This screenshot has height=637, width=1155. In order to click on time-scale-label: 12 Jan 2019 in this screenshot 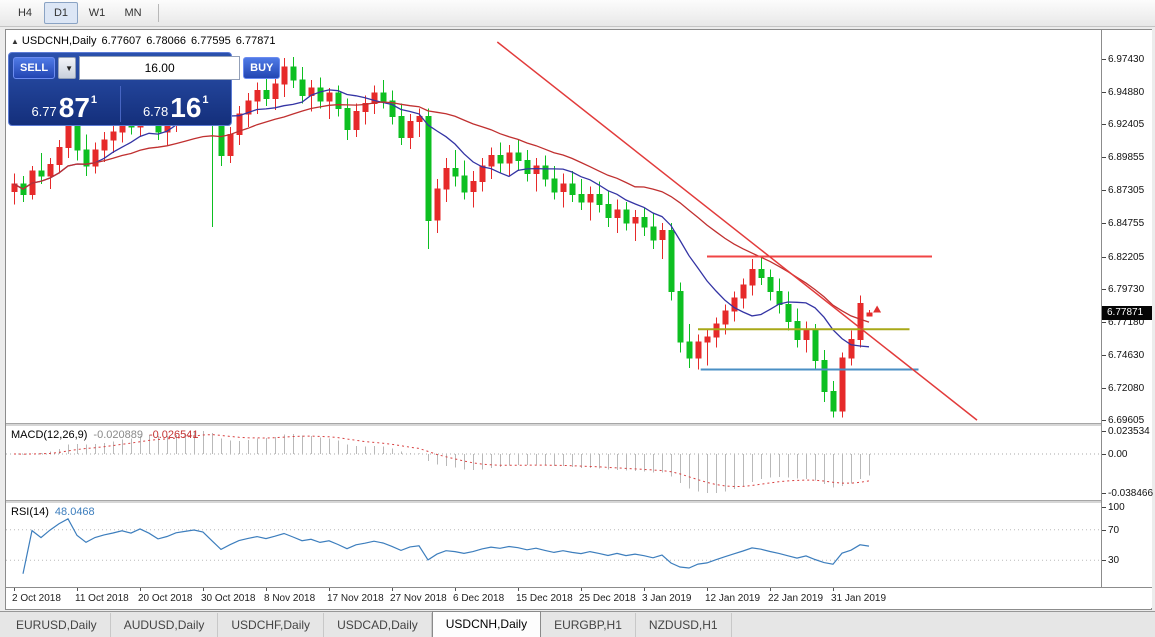, I will do `click(733, 598)`.